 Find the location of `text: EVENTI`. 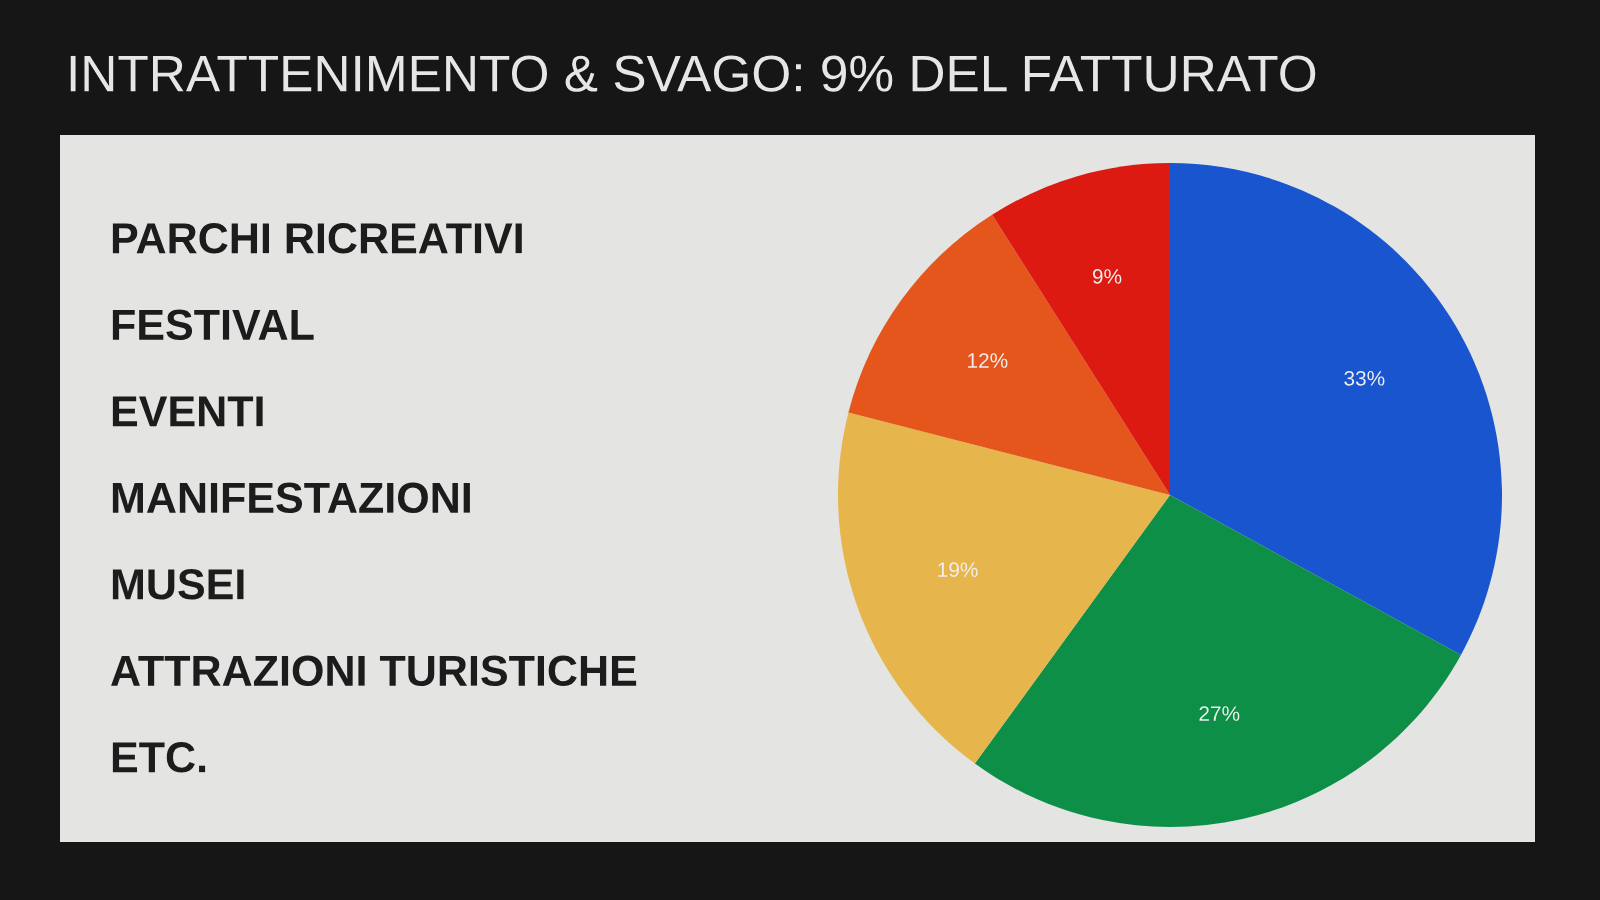

text: EVENTI is located at coordinates (187, 411).